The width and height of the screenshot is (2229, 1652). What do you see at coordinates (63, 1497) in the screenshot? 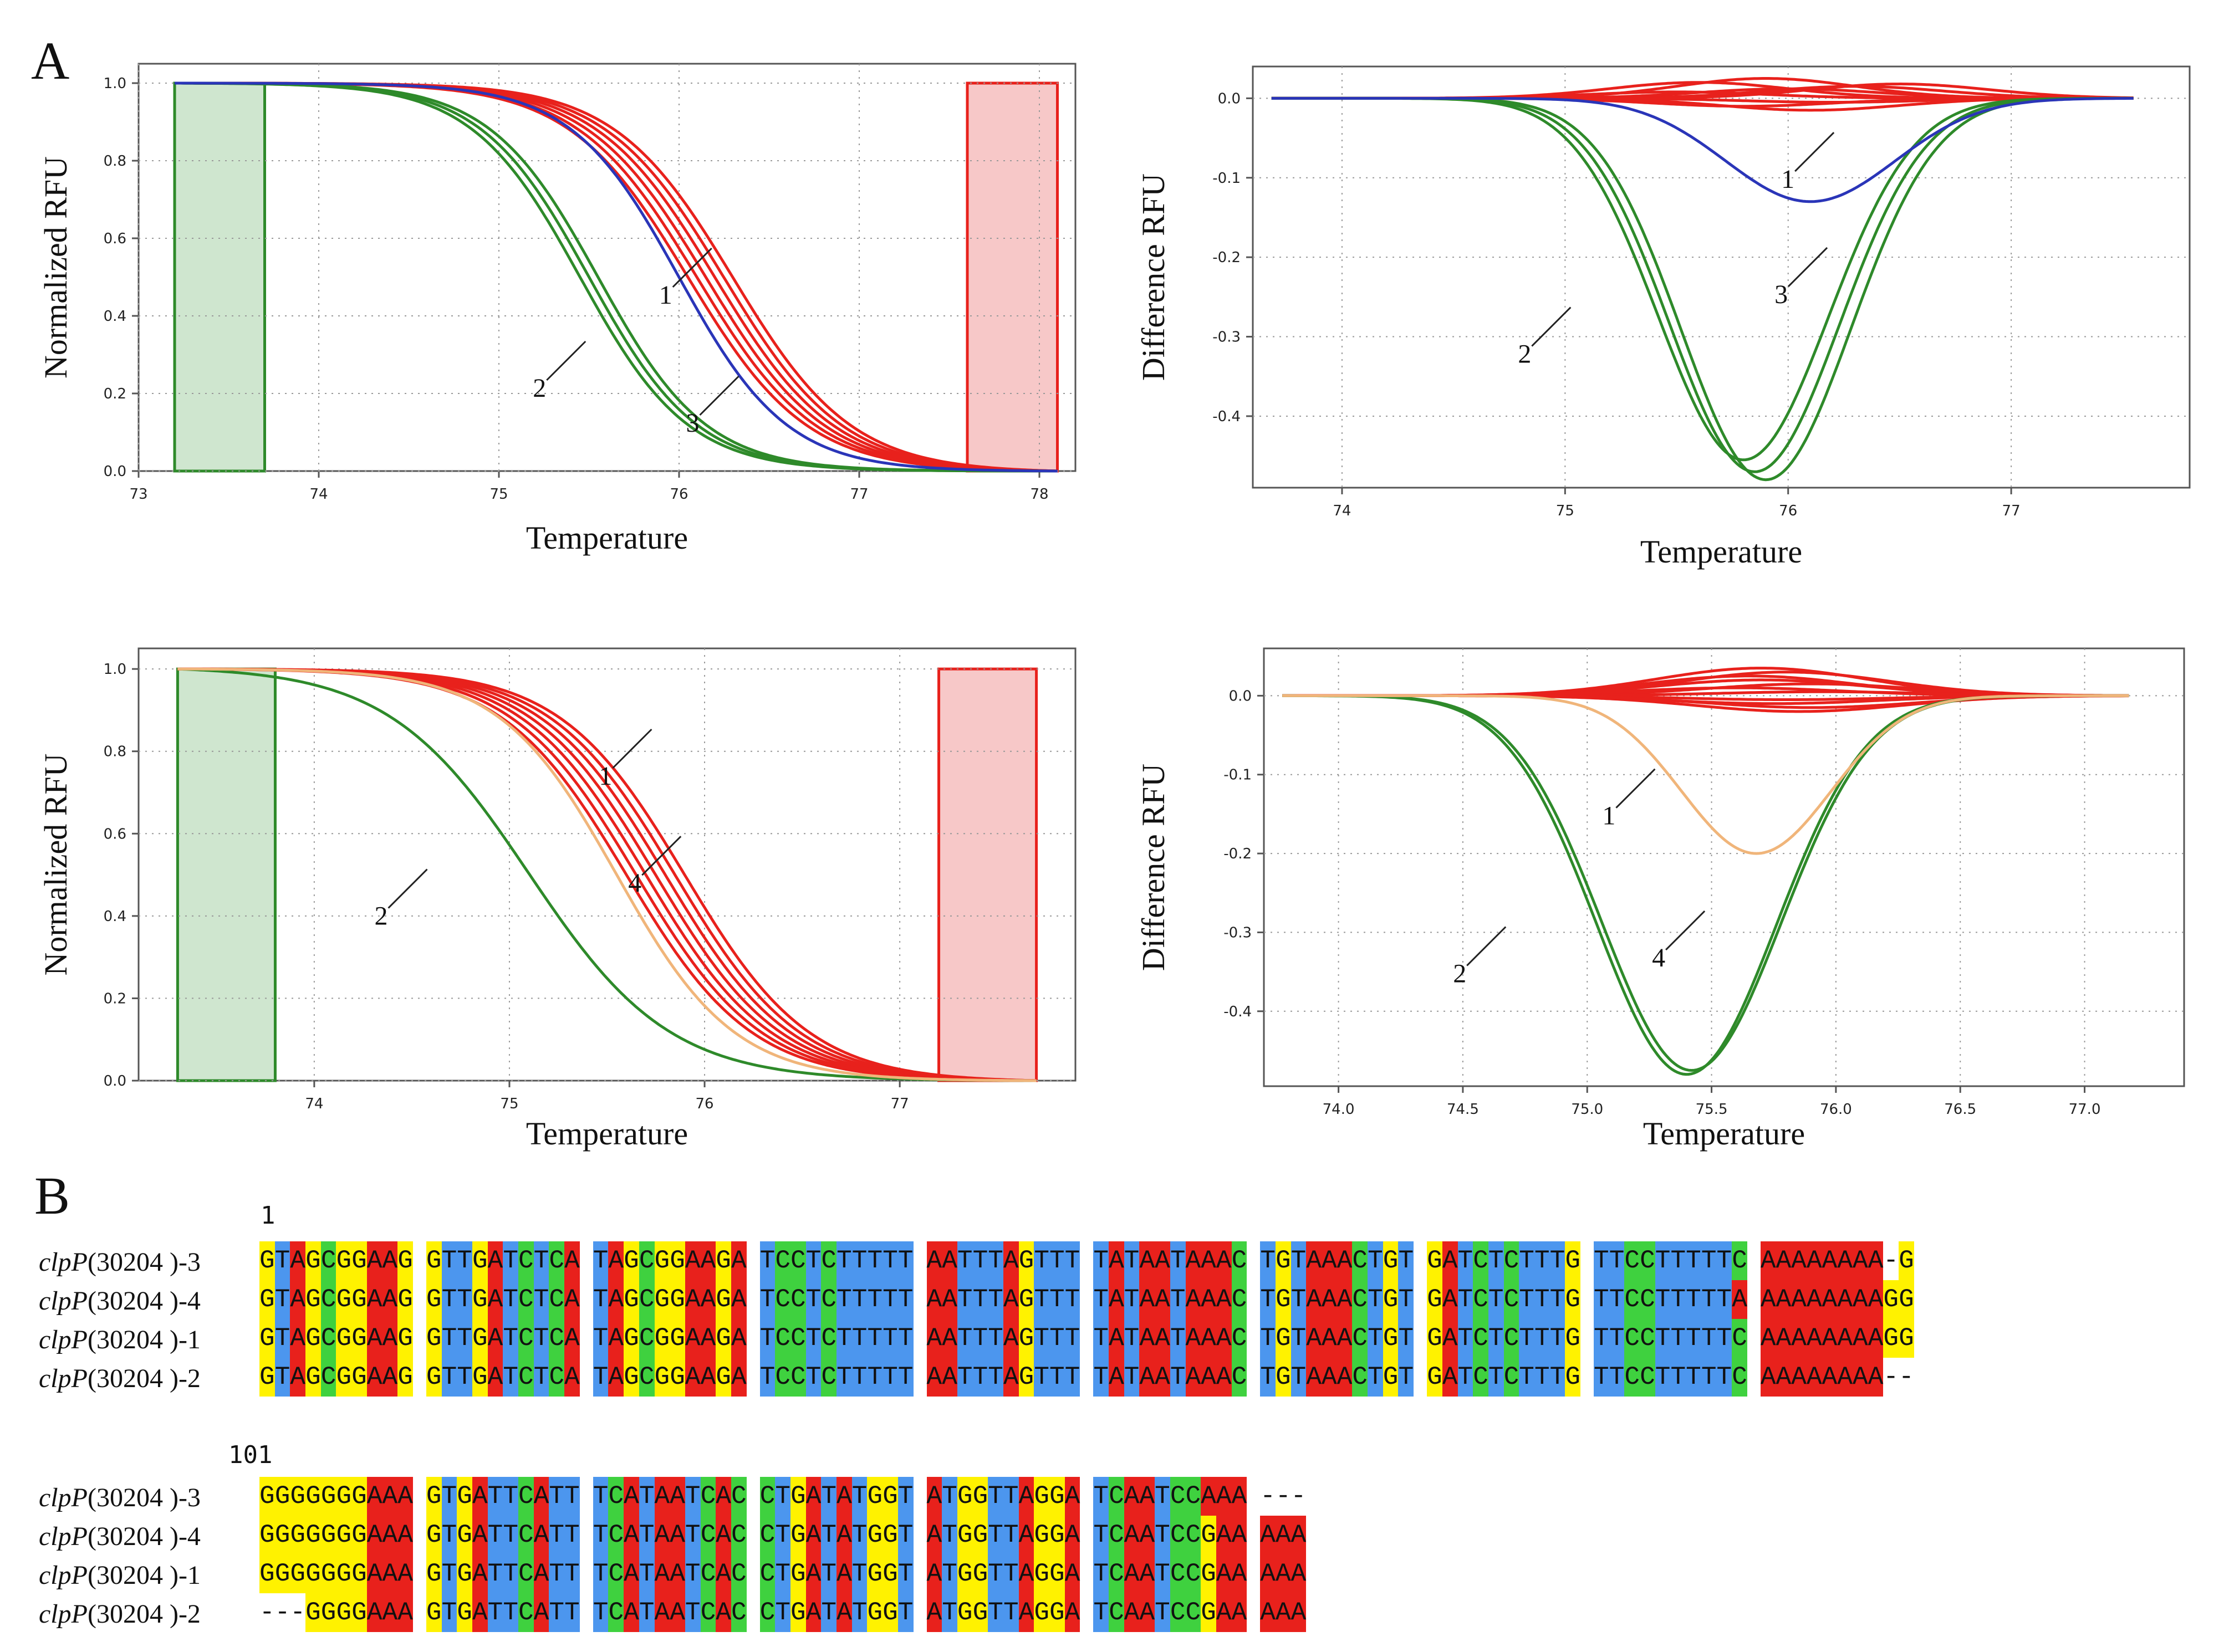
I see `gene-name: clpP` at bounding box center [63, 1497].